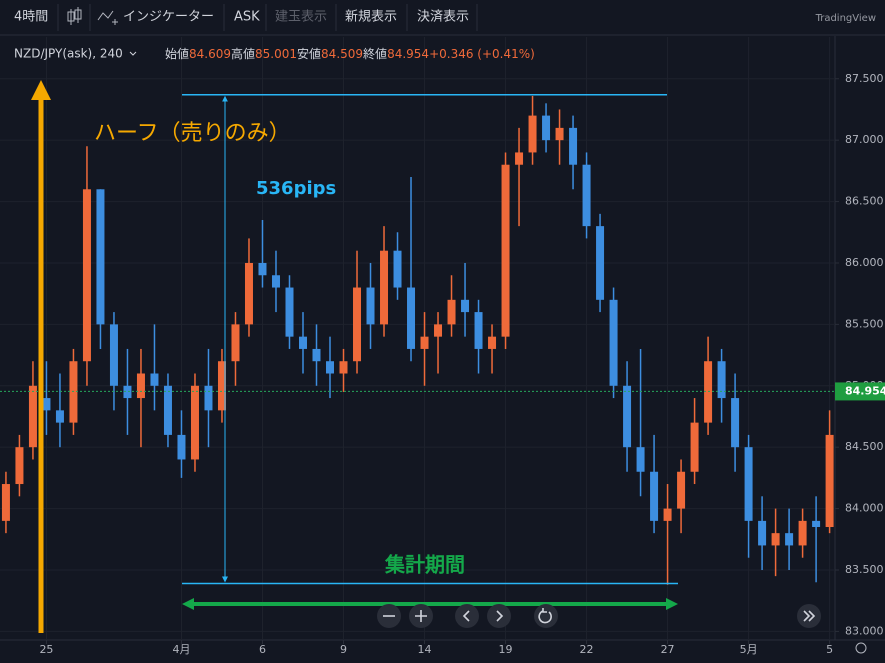 The height and width of the screenshot is (663, 885). What do you see at coordinates (375, 53) in the screenshot?
I see `ohlc-label: 終値` at bounding box center [375, 53].